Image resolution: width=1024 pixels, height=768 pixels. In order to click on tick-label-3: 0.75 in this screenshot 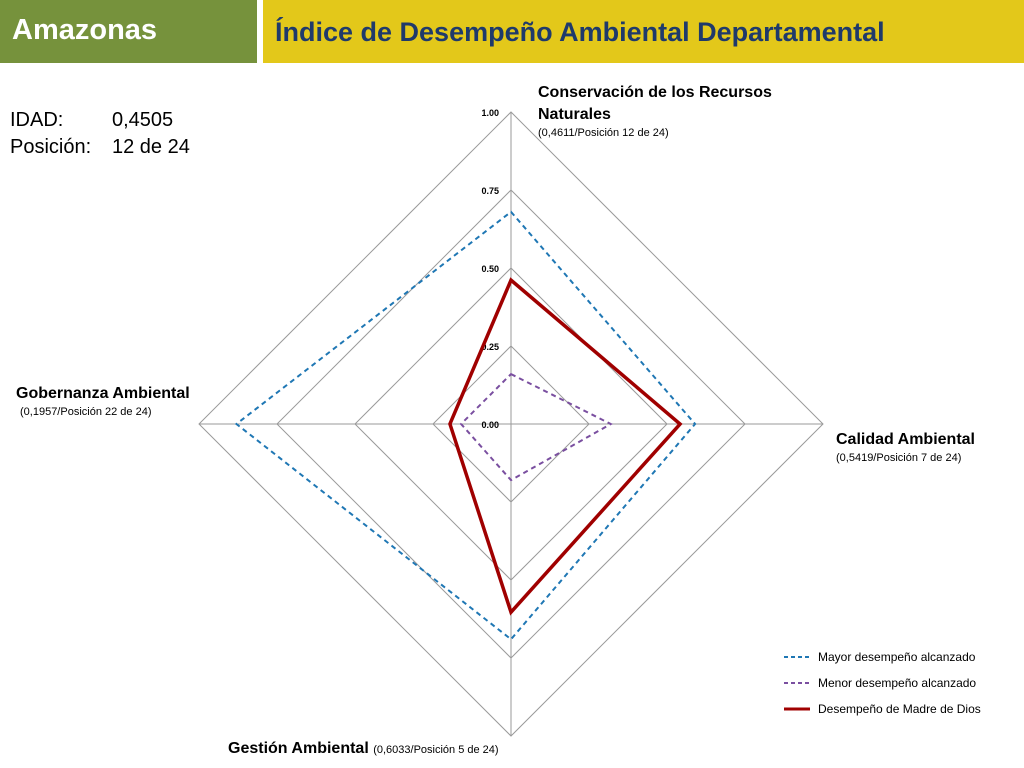, I will do `click(490, 191)`.